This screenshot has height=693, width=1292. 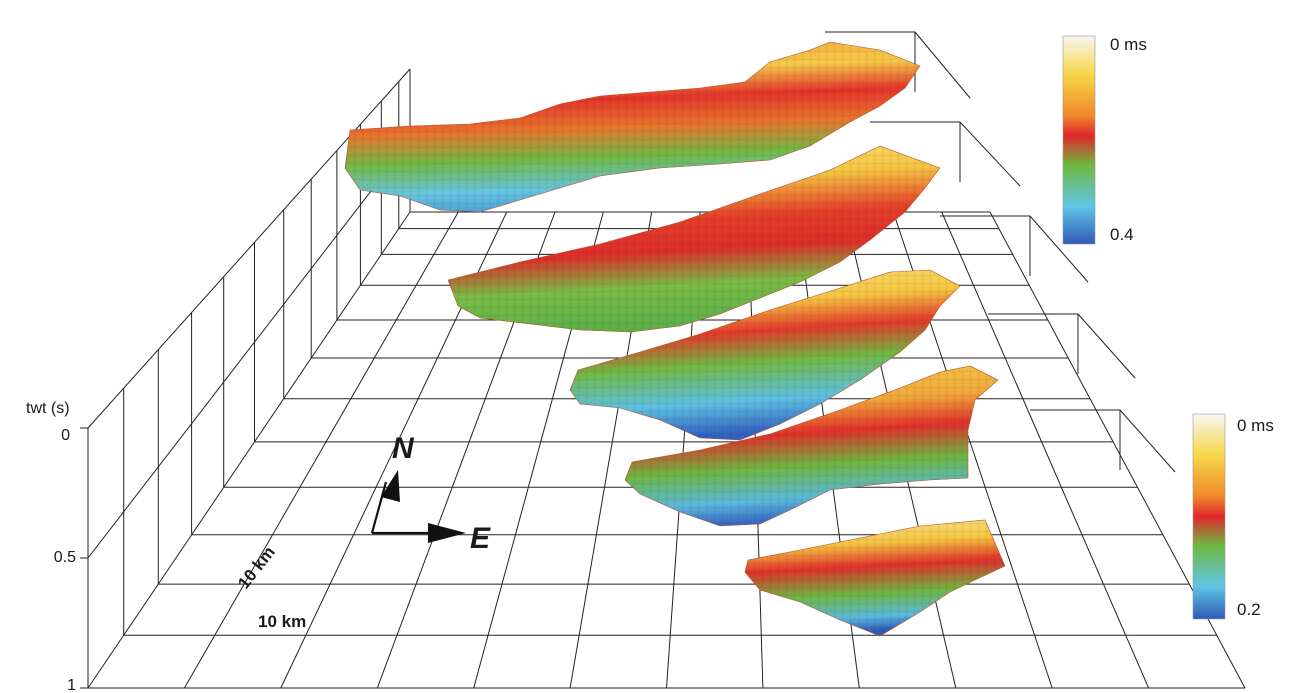 What do you see at coordinates (403, 448) in the screenshot?
I see `compass-north-label: N` at bounding box center [403, 448].